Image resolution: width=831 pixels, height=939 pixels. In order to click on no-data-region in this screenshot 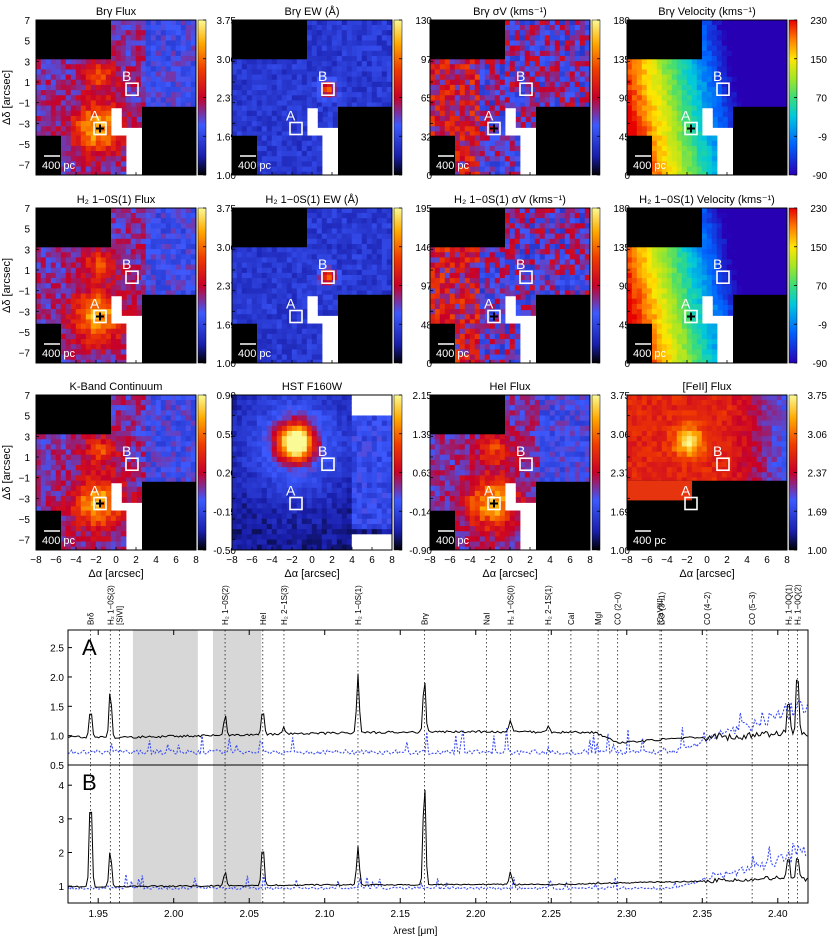, I will do `click(169, 140)`.